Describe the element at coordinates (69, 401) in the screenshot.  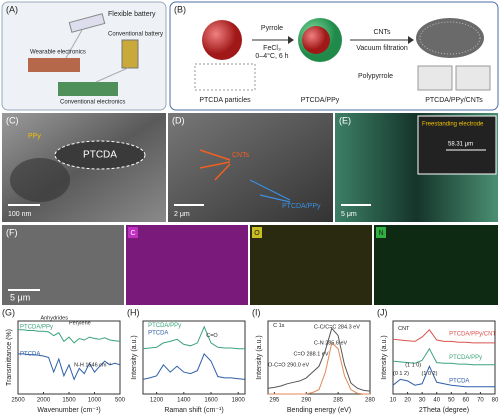
I see `x-tick-label: 1500` at that location.